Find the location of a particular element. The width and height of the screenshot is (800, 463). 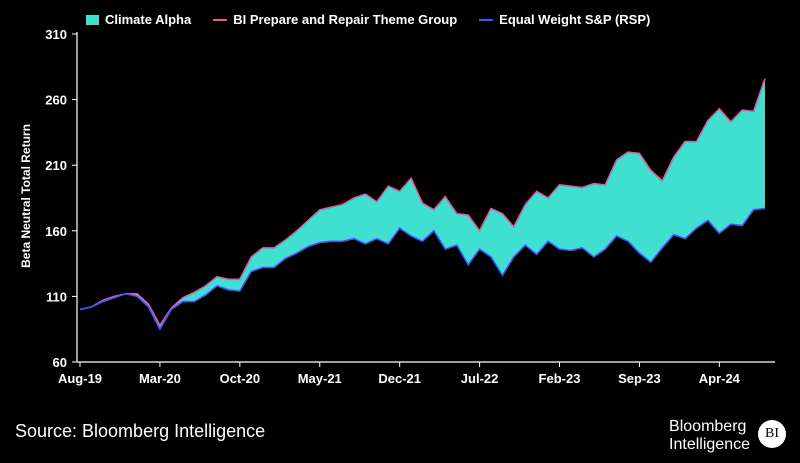

source-note: Source: Bloomberg Intelligence is located at coordinates (140, 431).